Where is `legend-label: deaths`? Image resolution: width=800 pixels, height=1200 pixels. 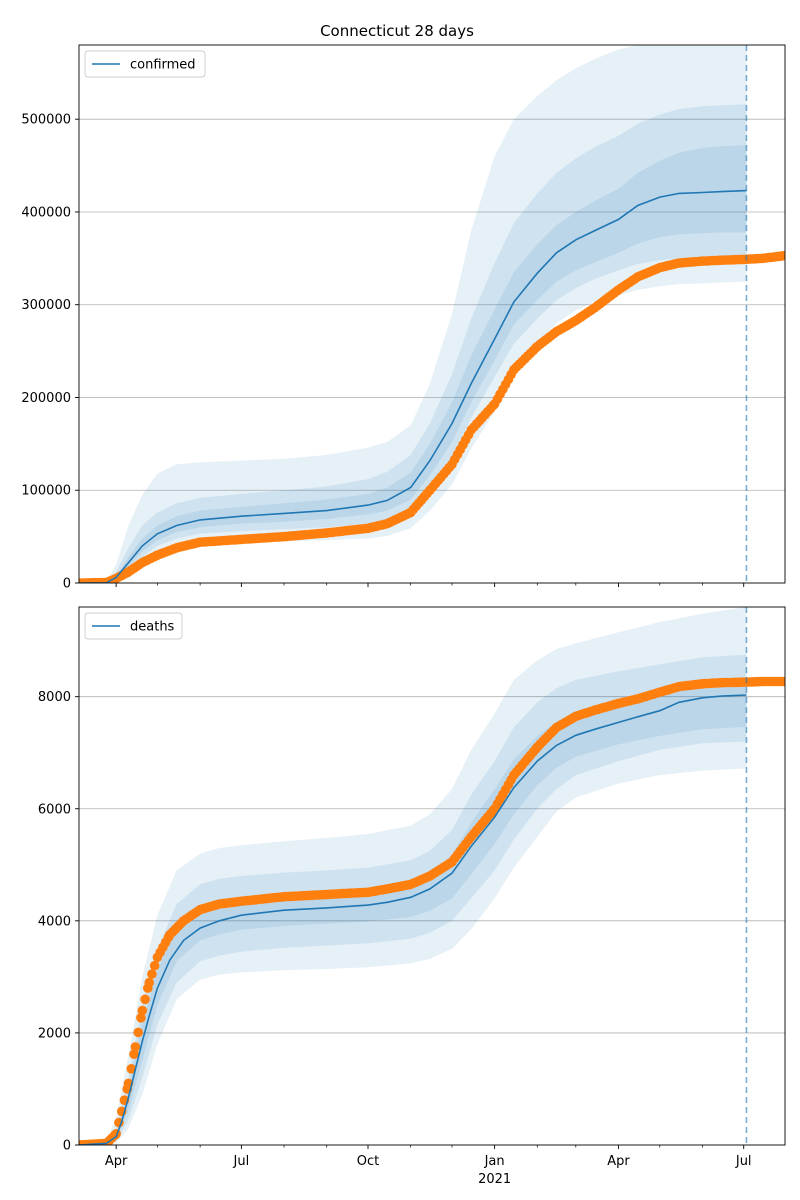
legend-label: deaths is located at coordinates (152, 627).